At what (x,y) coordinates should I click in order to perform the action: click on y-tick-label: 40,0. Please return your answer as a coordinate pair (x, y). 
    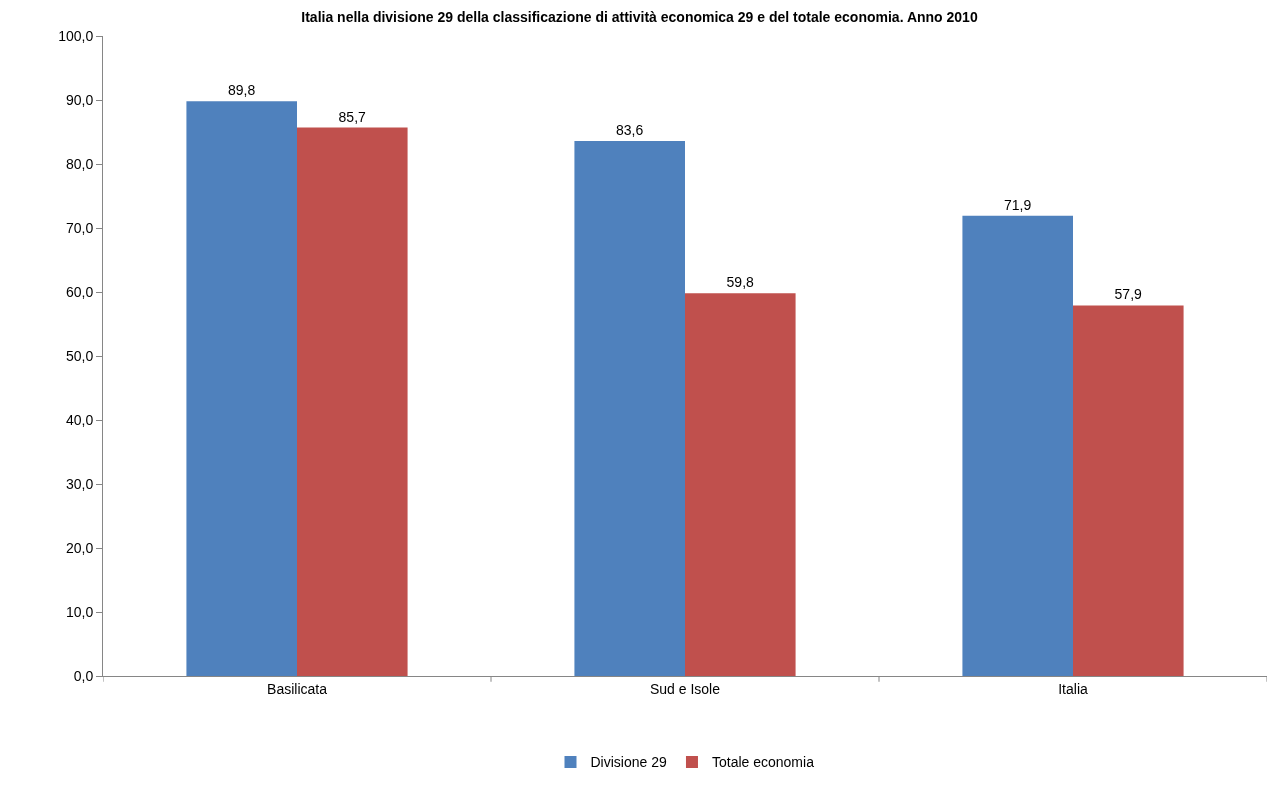
    Looking at the image, I should click on (79, 419).